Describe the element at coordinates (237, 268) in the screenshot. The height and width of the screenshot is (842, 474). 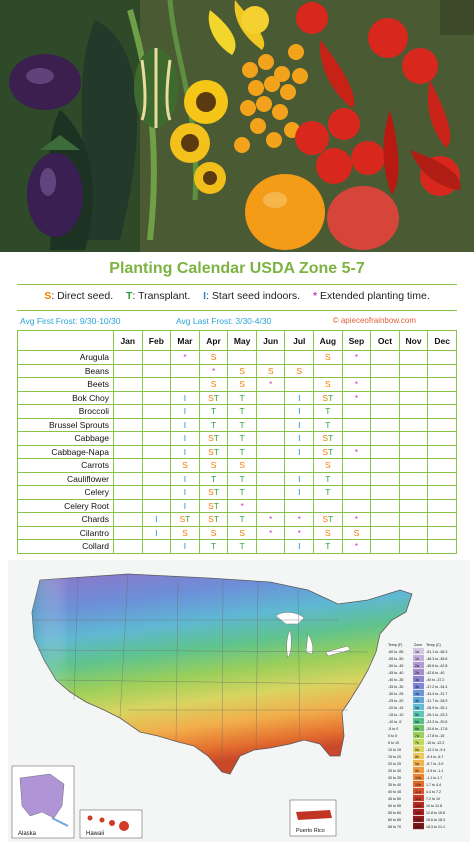
I see `calendar-title: Planting Calendar USDA Zone 5-7` at that location.